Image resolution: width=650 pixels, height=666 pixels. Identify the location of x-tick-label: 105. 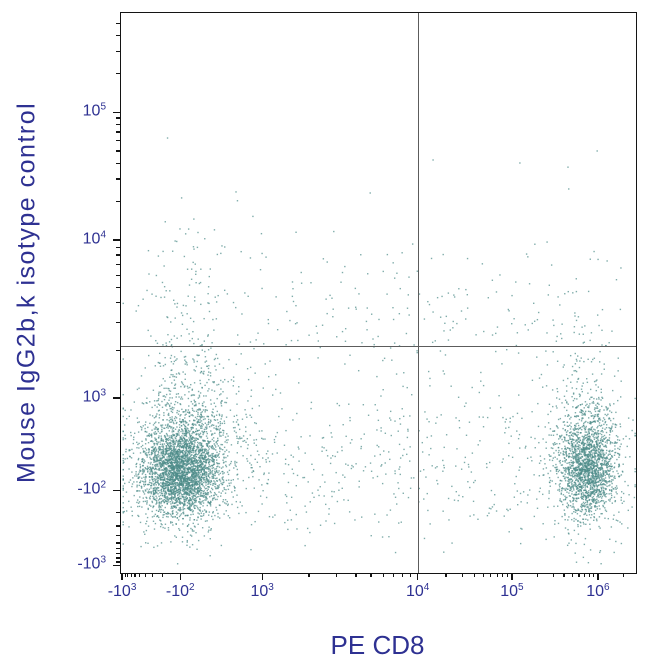
(512, 591).